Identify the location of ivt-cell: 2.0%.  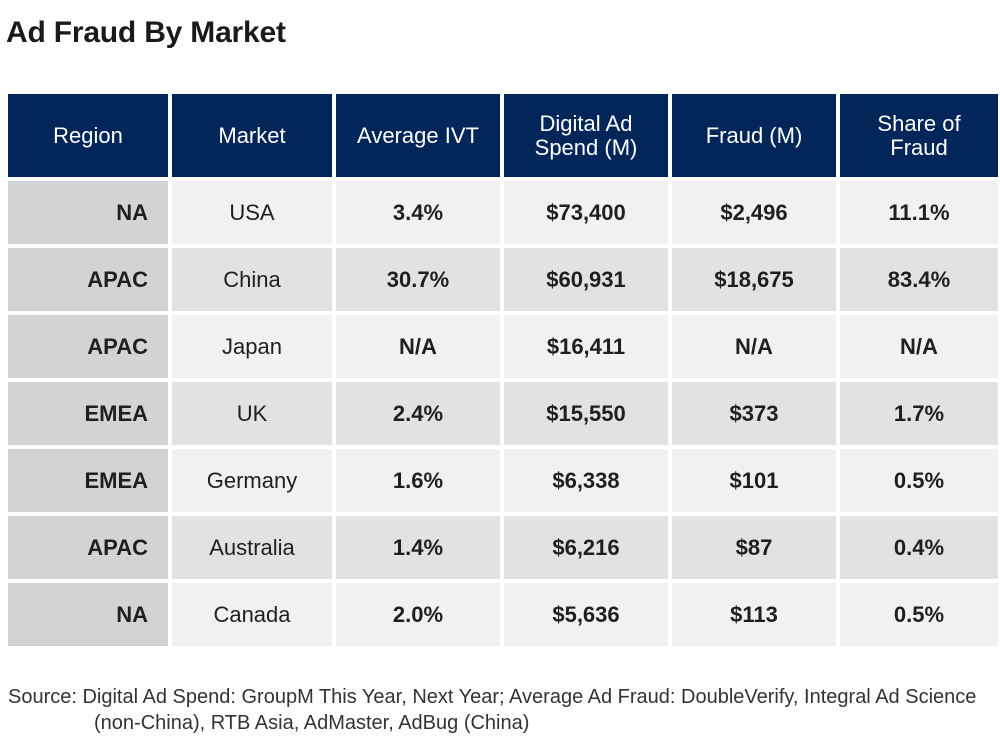
(418, 614).